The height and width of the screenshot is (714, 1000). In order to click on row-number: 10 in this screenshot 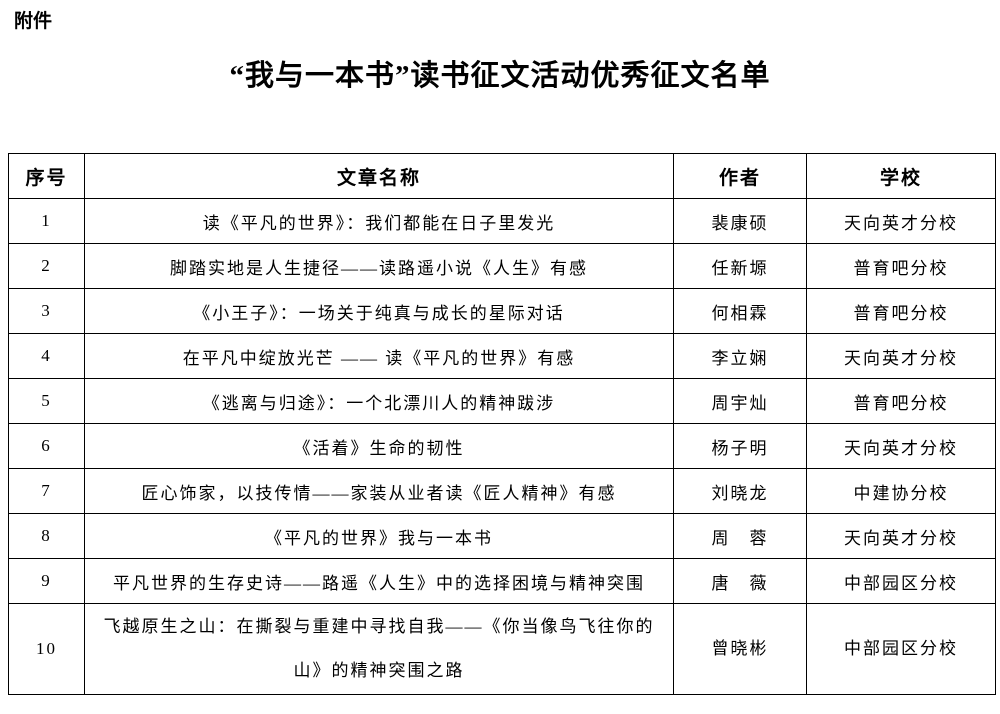, I will do `click(46, 649)`.